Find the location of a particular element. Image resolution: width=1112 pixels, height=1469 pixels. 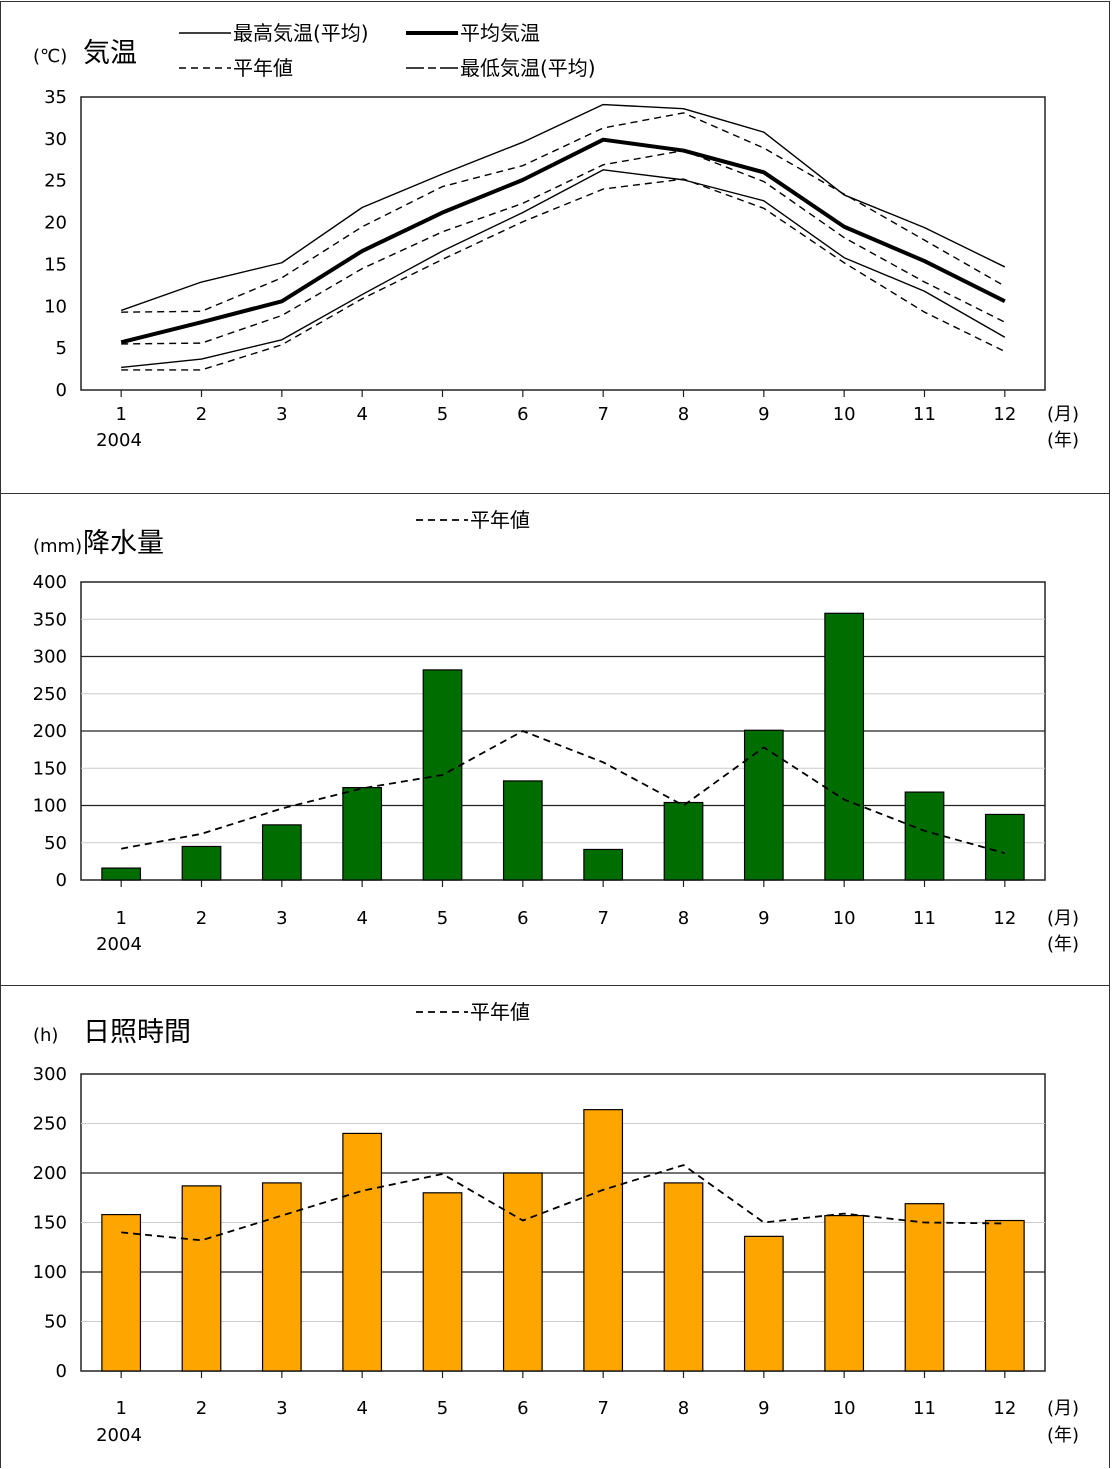

y-unit-label: (℃) is located at coordinates (50, 56).